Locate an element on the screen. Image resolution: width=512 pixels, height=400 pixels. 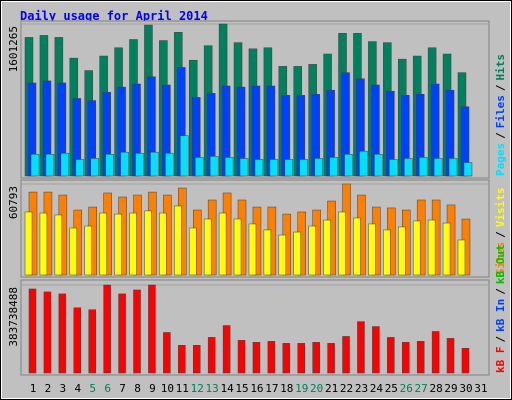
x-tick-label: 23 is located at coordinates (361, 388).